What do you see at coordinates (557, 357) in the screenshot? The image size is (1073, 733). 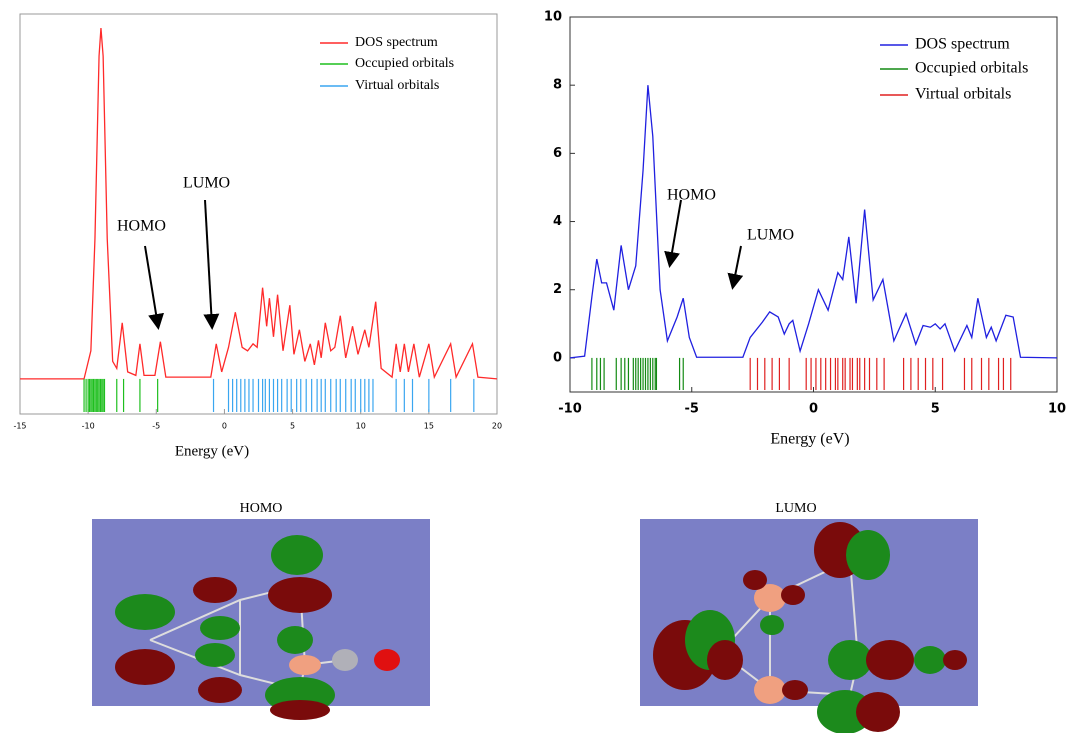 I see `y-tick-label: 0` at bounding box center [557, 357].